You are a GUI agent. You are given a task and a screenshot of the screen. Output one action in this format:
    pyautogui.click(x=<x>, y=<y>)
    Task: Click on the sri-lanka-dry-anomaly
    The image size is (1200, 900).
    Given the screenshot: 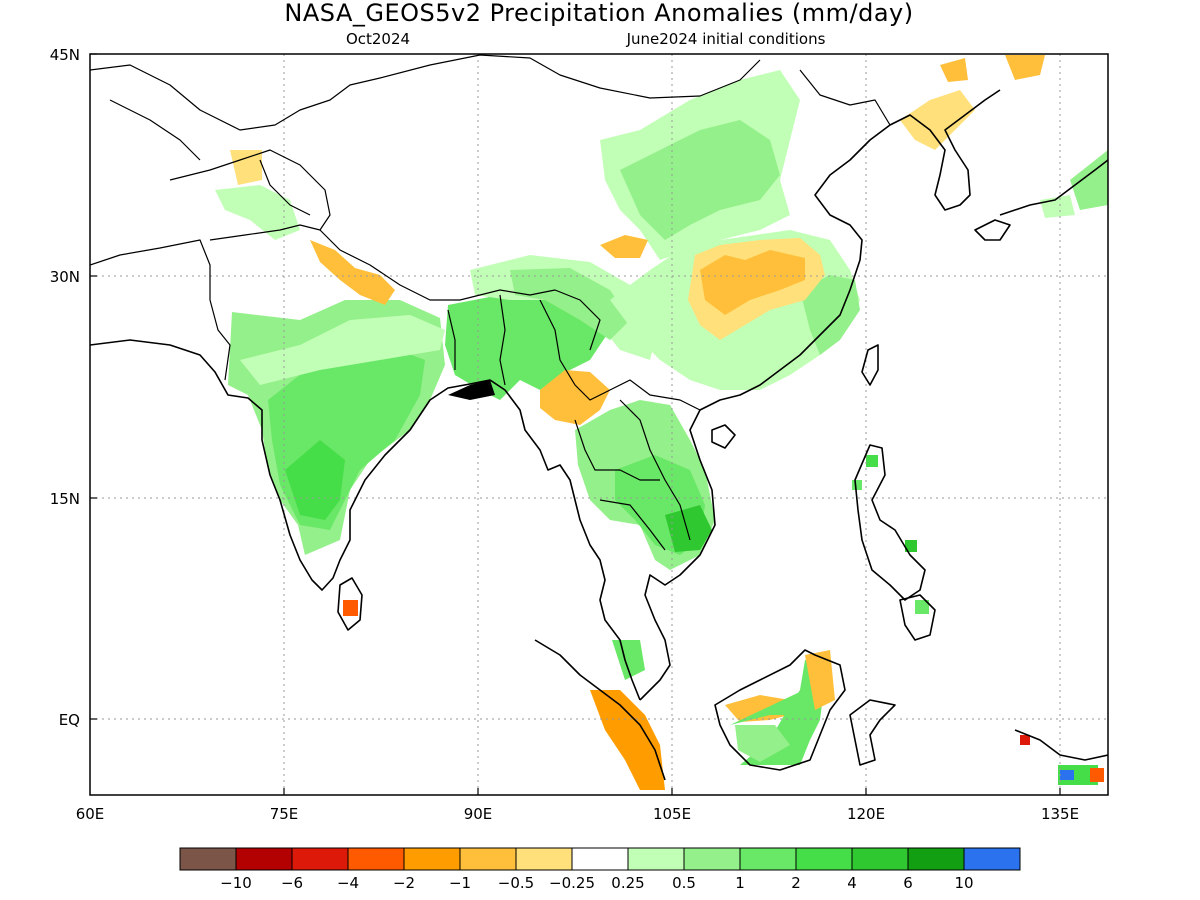 What is the action you would take?
    pyautogui.click(x=350, y=608)
    